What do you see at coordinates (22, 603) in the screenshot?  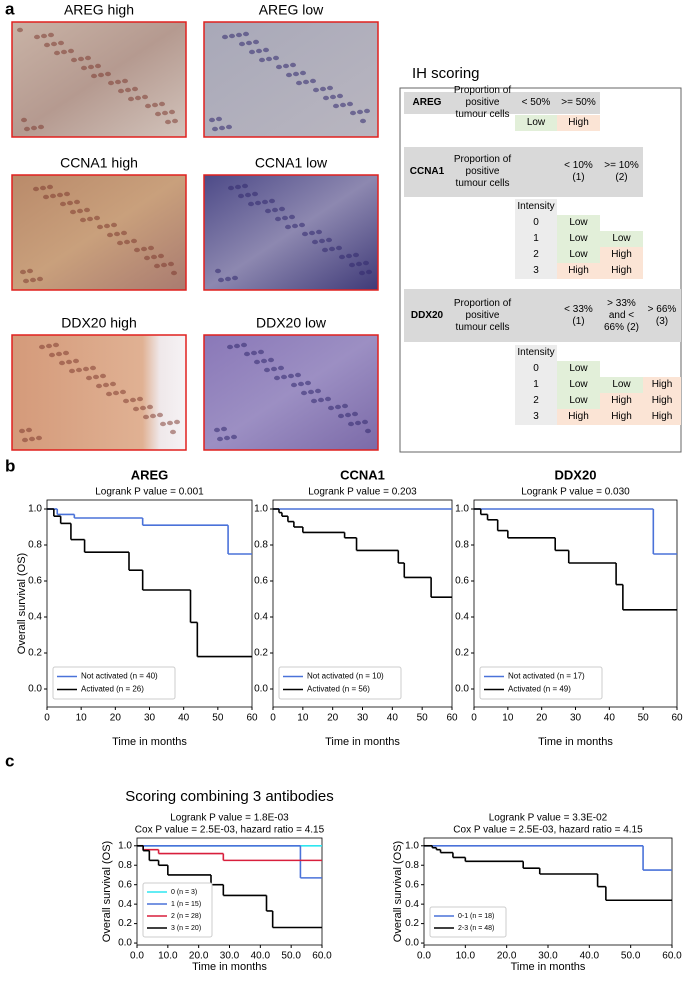 I see `y-axis-label: Overall survival (OS)` at bounding box center [22, 603].